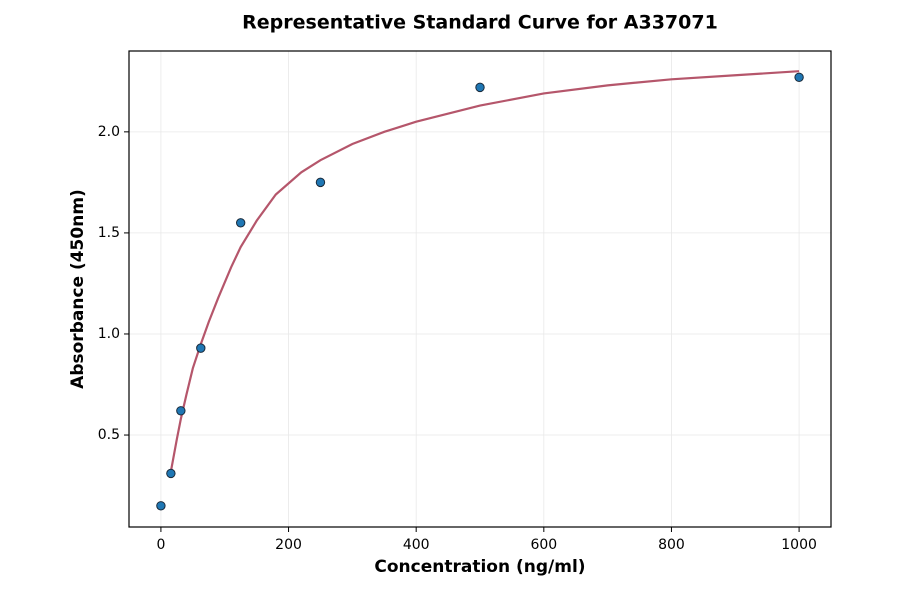  I want to click on y-axis-label: Absorbance (450nm), so click(78, 289).